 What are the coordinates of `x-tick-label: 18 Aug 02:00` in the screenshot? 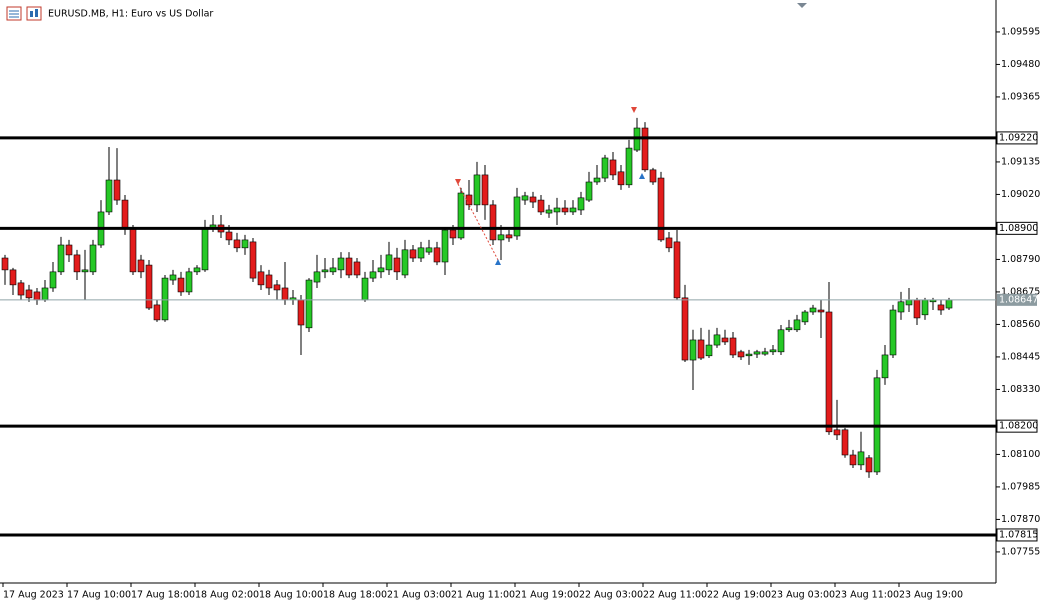 It's located at (227, 595).